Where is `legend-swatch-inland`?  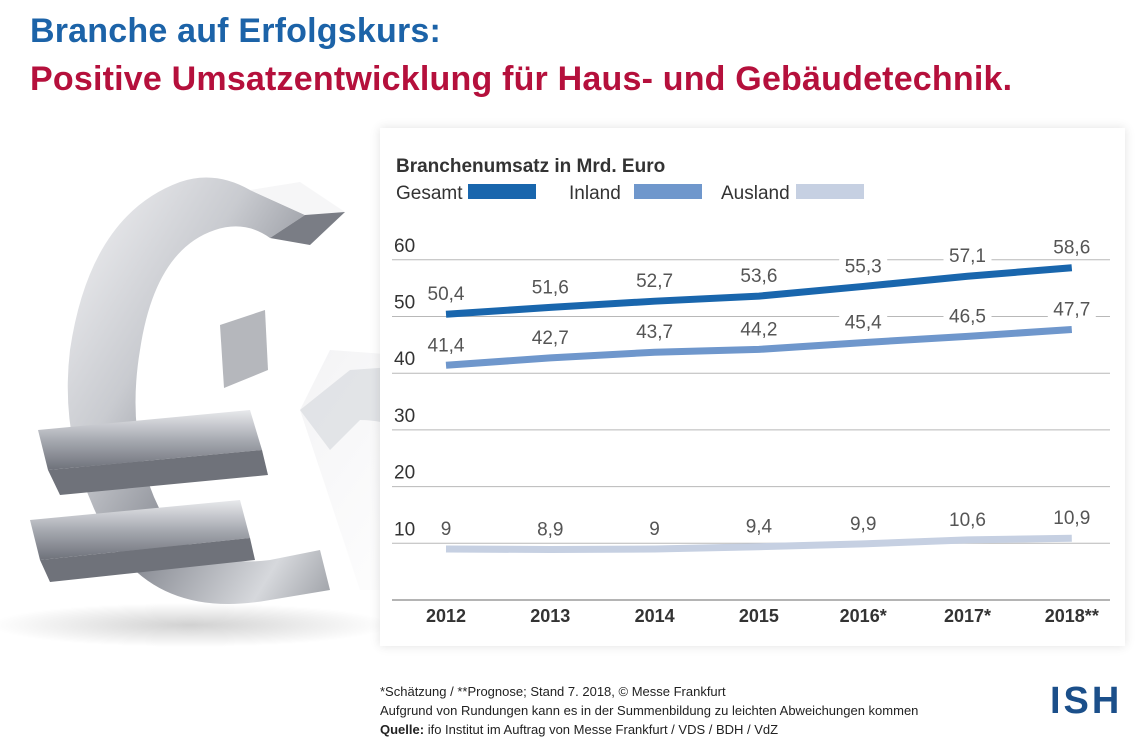
legend-swatch-inland is located at coordinates (668, 191).